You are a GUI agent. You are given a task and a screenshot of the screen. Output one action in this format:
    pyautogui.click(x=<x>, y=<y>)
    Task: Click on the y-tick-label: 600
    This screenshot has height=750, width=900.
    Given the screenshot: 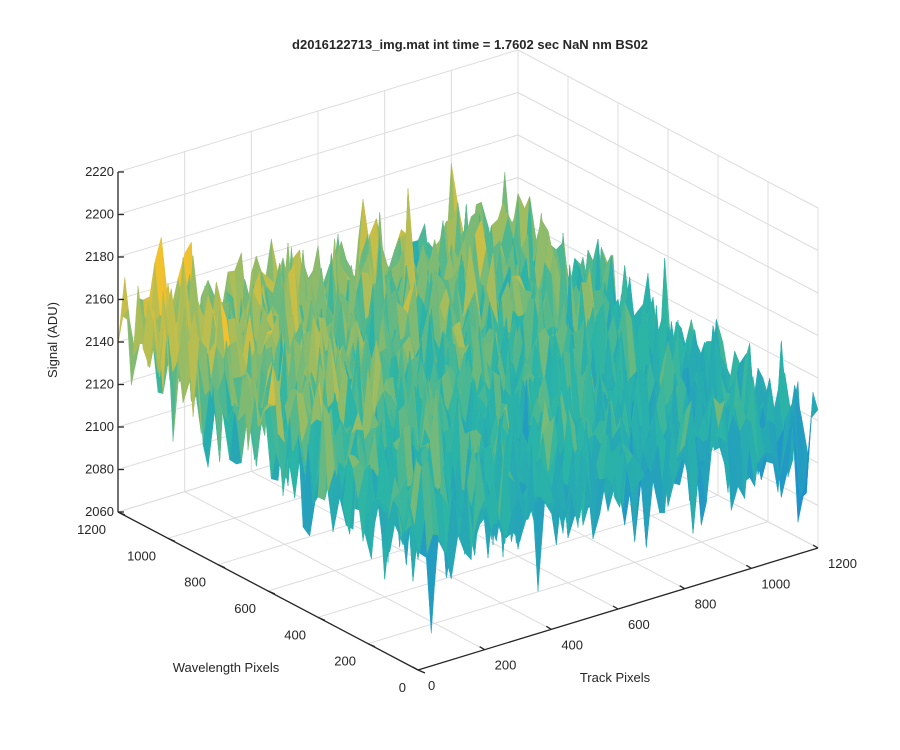 What is the action you would take?
    pyautogui.click(x=245, y=608)
    